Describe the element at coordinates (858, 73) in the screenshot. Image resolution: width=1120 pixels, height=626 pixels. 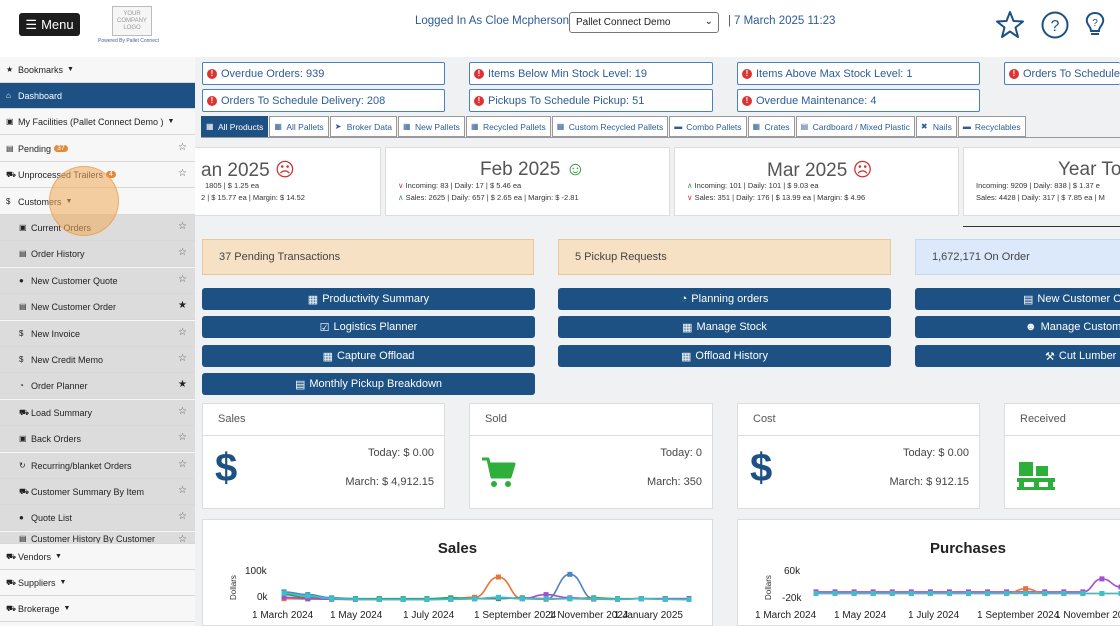
I see `alert-above-max-stock: ! Items Above Max Stock Level: 1` at that location.